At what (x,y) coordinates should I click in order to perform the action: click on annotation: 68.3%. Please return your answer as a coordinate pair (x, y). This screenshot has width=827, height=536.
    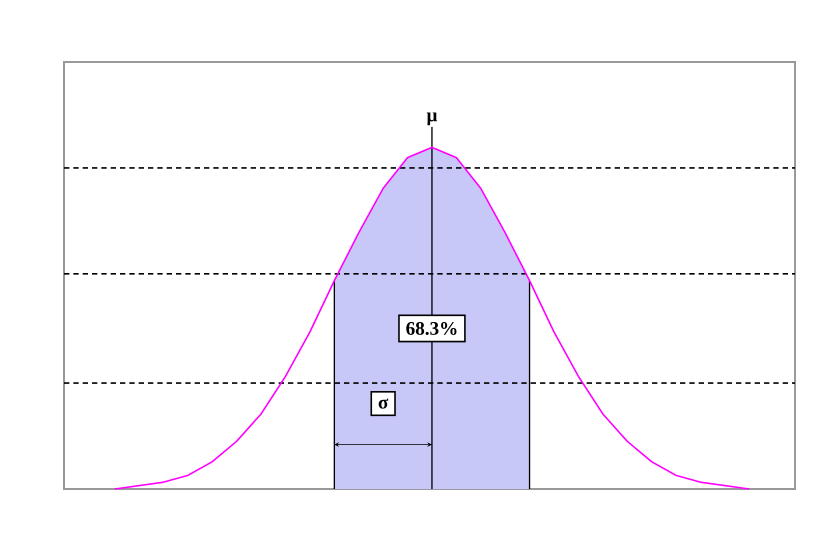
    Looking at the image, I should click on (431, 328).